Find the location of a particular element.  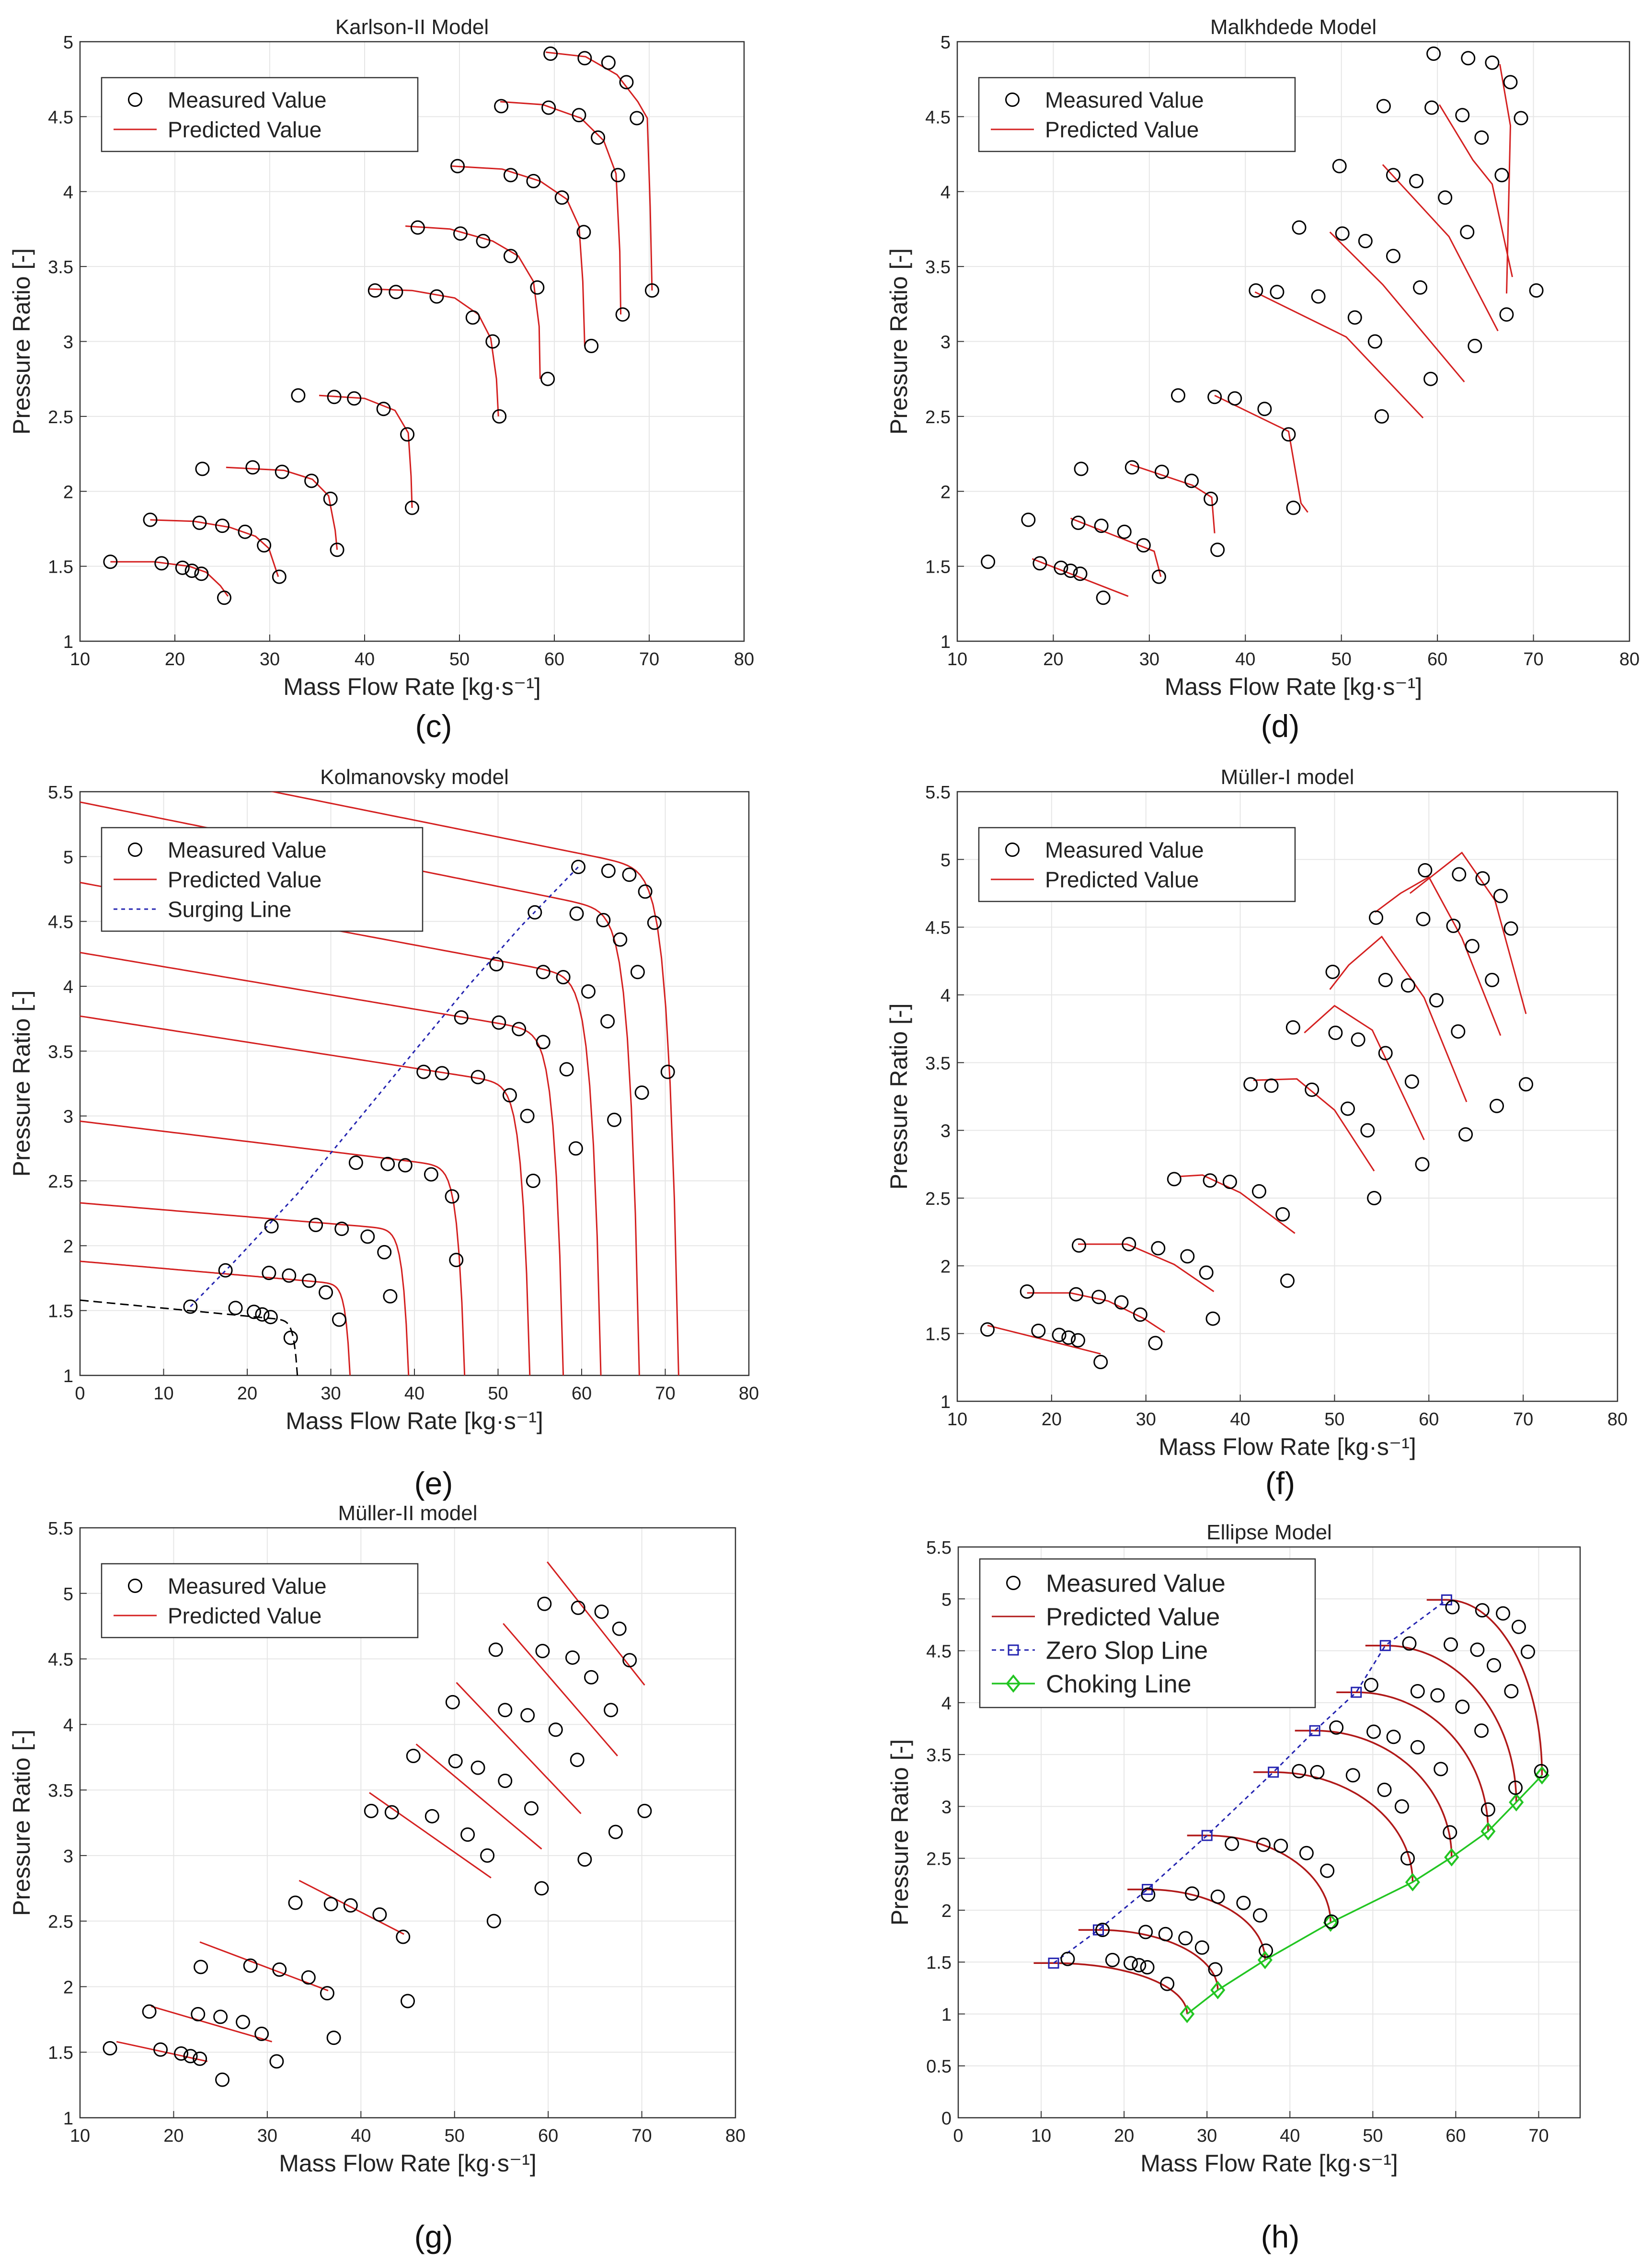

panel-label: (d) is located at coordinates (1280, 726).